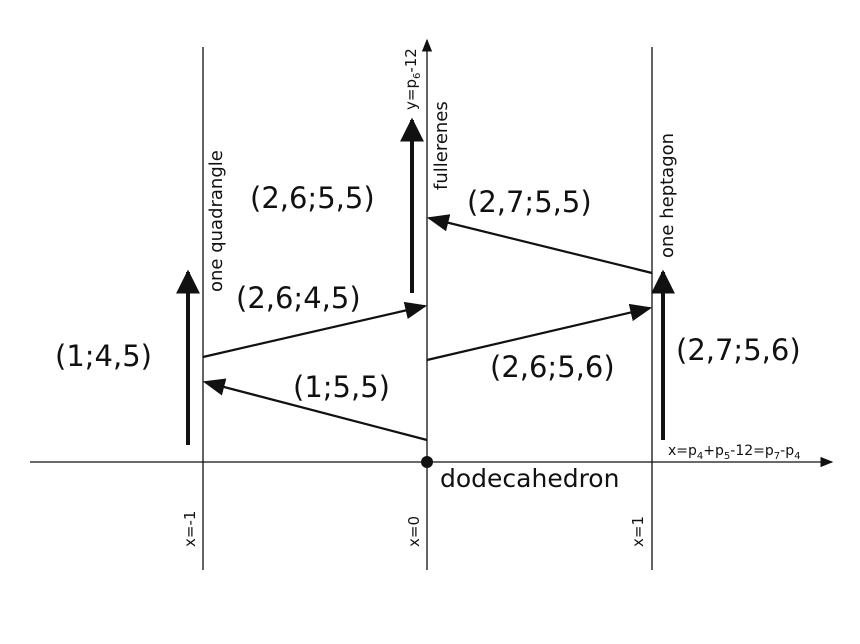 The width and height of the screenshot is (860, 644). I want to click on origin-dot, so click(427, 462).